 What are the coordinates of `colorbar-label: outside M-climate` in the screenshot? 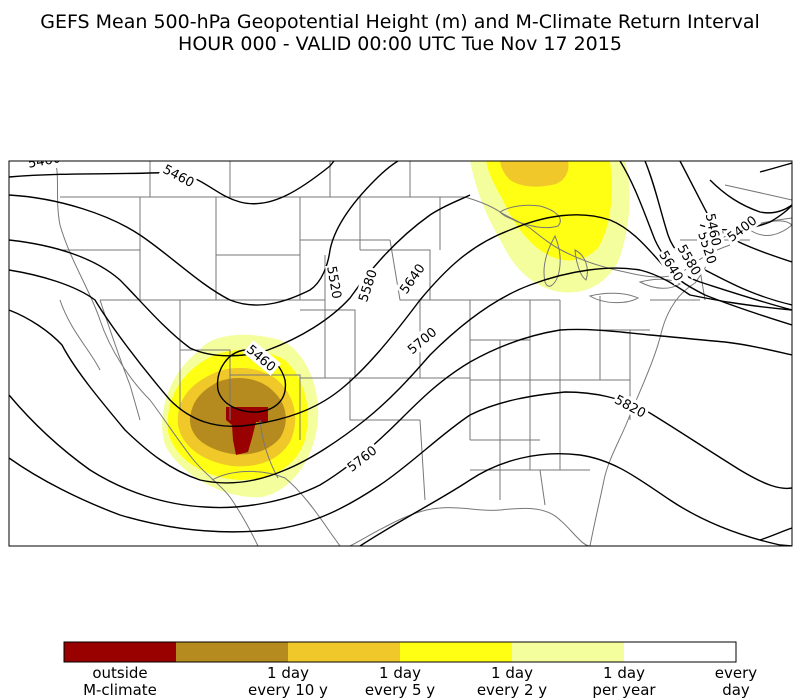 It's located at (120, 682).